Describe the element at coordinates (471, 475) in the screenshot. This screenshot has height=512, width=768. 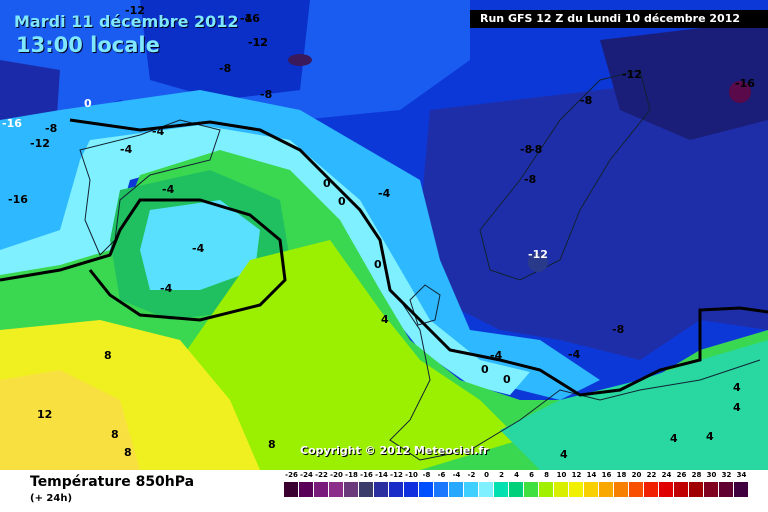
I see `scale-label: -2` at that location.